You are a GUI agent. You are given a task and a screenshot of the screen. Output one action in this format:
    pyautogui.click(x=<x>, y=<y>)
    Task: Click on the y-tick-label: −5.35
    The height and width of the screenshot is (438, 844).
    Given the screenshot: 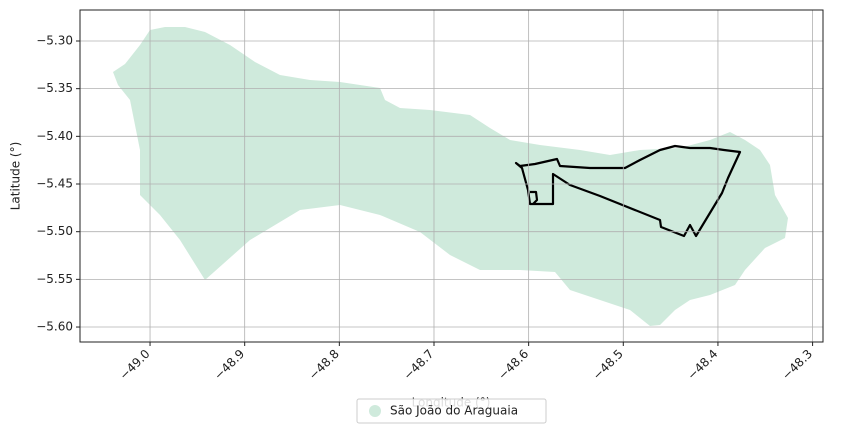 What is the action you would take?
    pyautogui.click(x=54, y=88)
    